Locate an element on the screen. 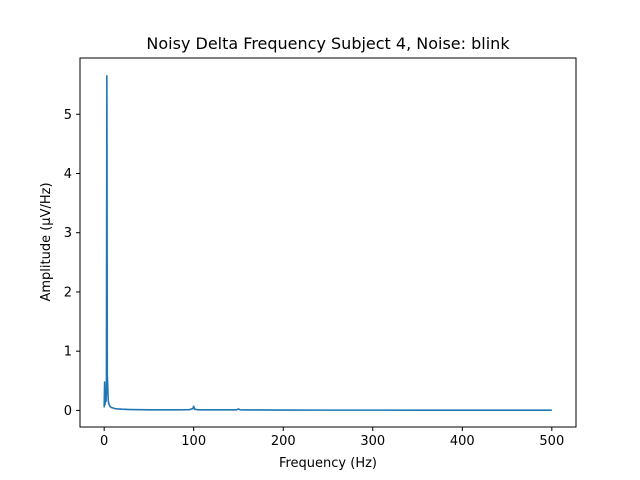  x-tick-label: 400 is located at coordinates (462, 441).